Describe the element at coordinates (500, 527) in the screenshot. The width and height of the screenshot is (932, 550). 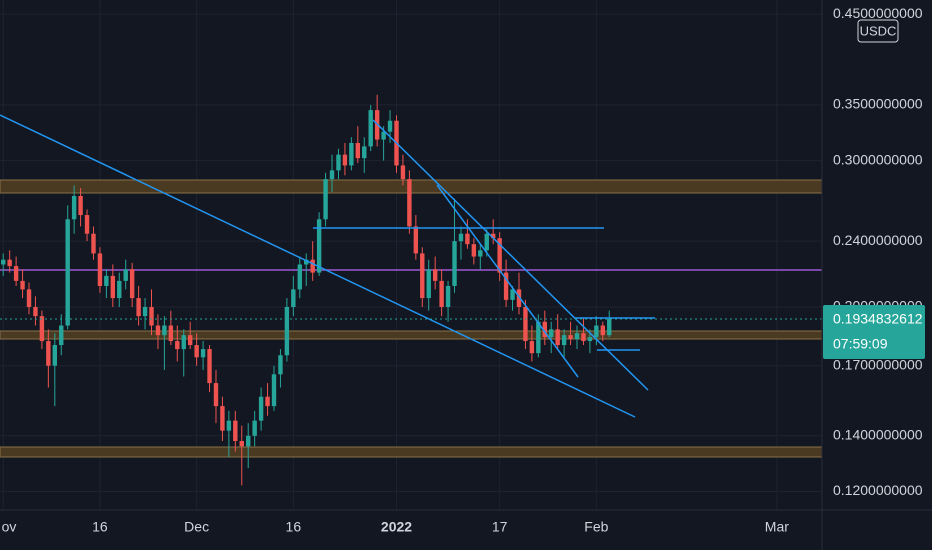
I see `x-tick-label: 17` at that location.